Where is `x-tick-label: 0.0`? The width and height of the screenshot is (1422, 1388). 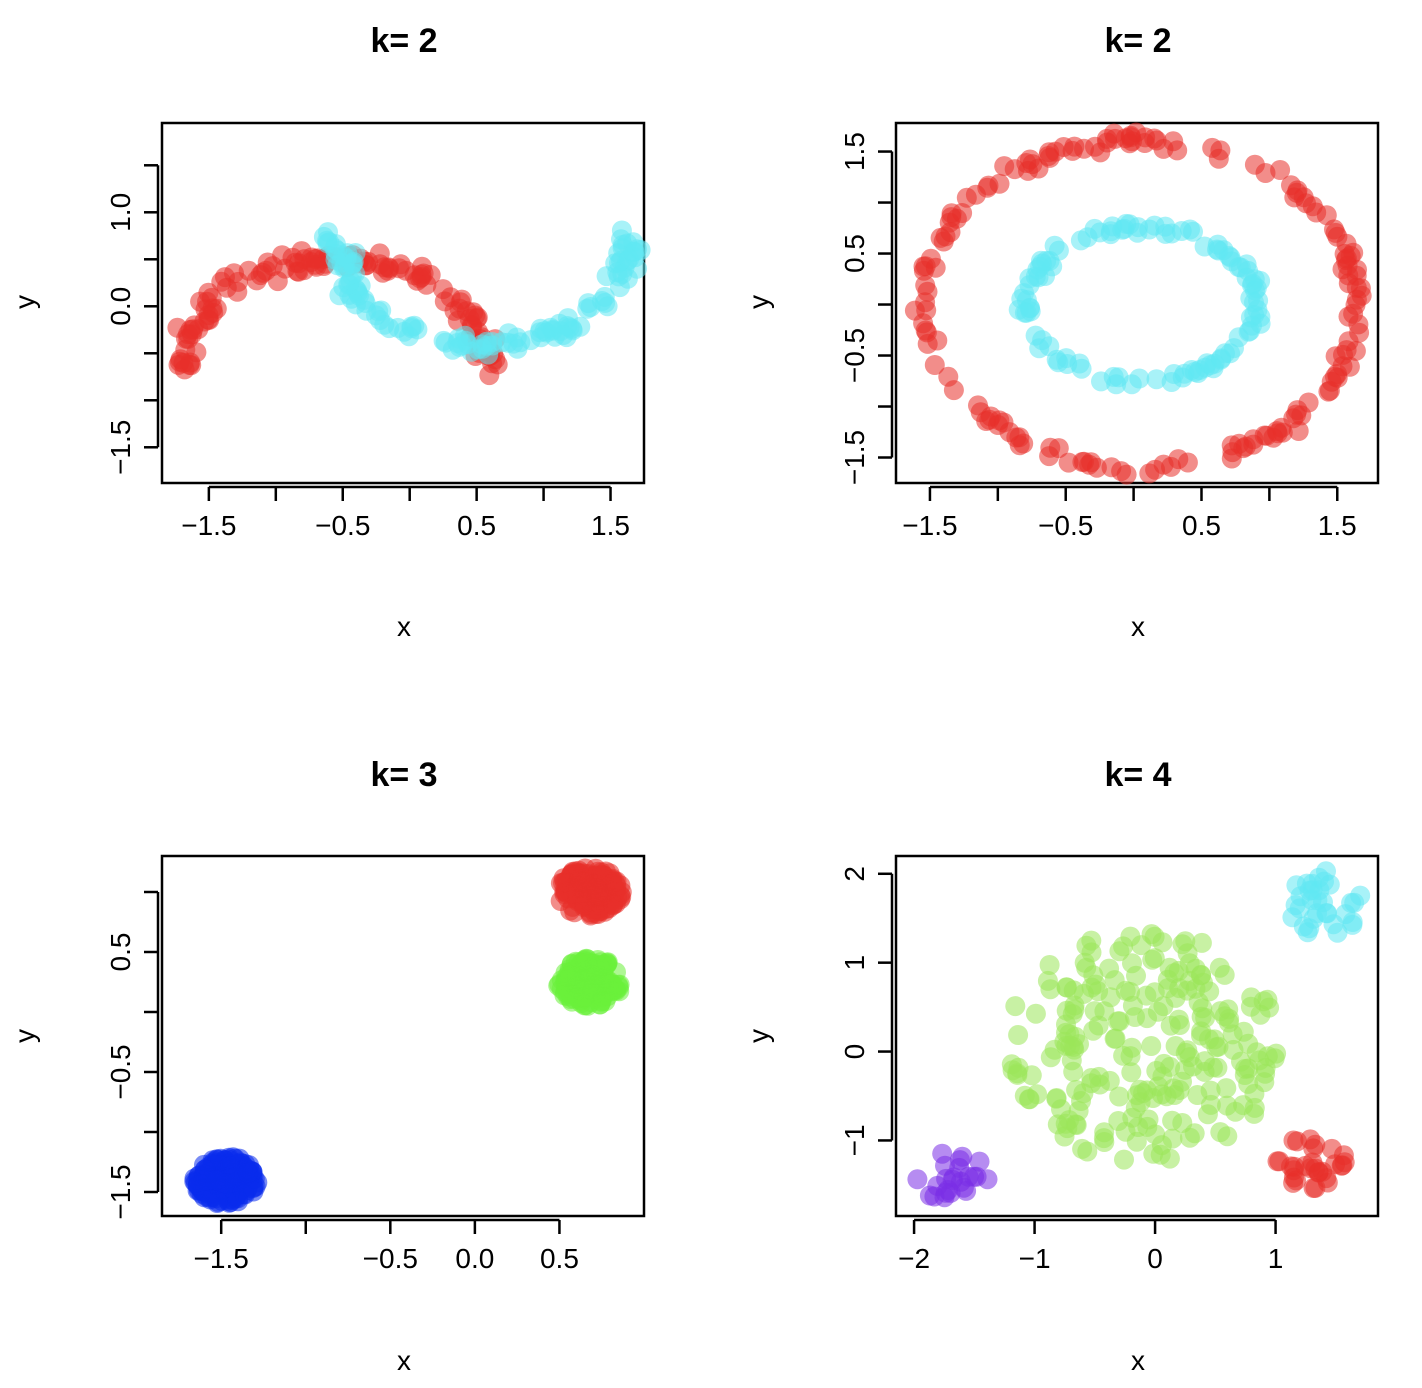
x-tick-label: 0.0 is located at coordinates (474, 1258).